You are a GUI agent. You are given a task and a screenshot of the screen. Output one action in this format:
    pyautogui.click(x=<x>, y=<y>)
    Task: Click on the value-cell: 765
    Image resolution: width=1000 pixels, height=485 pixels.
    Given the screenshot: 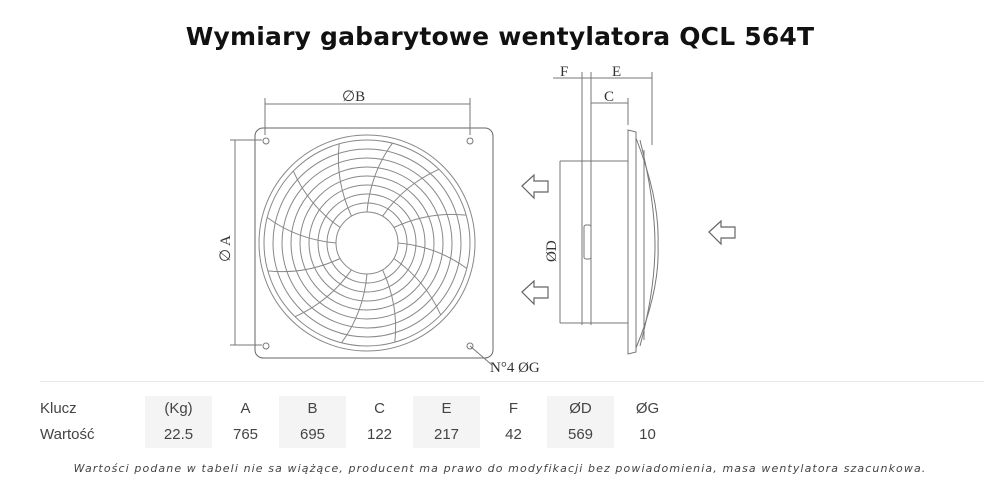 What is the action you would take?
    pyautogui.click(x=245, y=434)
    